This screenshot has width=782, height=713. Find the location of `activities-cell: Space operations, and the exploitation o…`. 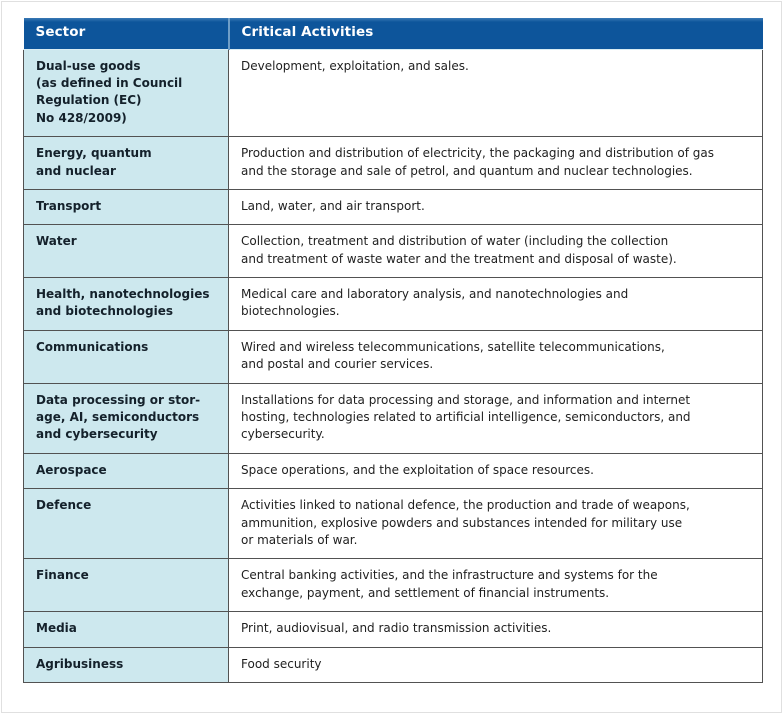

activities-cell: Space operations, and the exploitation o… is located at coordinates (495, 471).